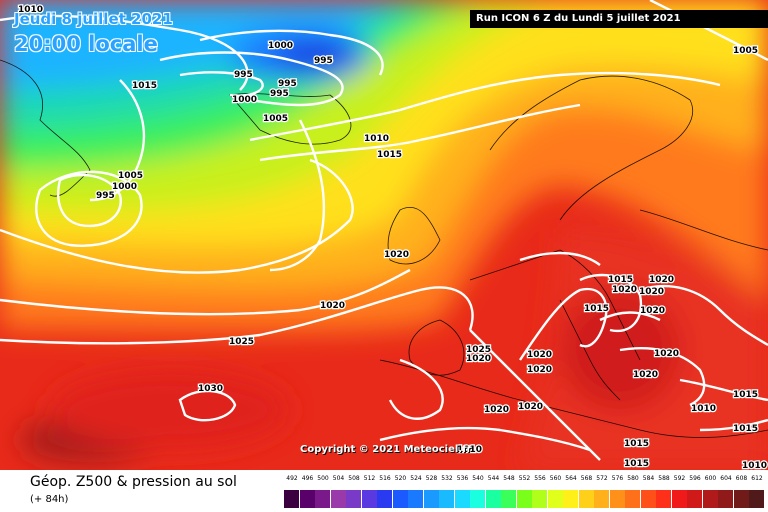 This screenshot has width=768, height=512. What do you see at coordinates (447, 478) in the screenshot?
I see `scale-label: 532` at bounding box center [447, 478].